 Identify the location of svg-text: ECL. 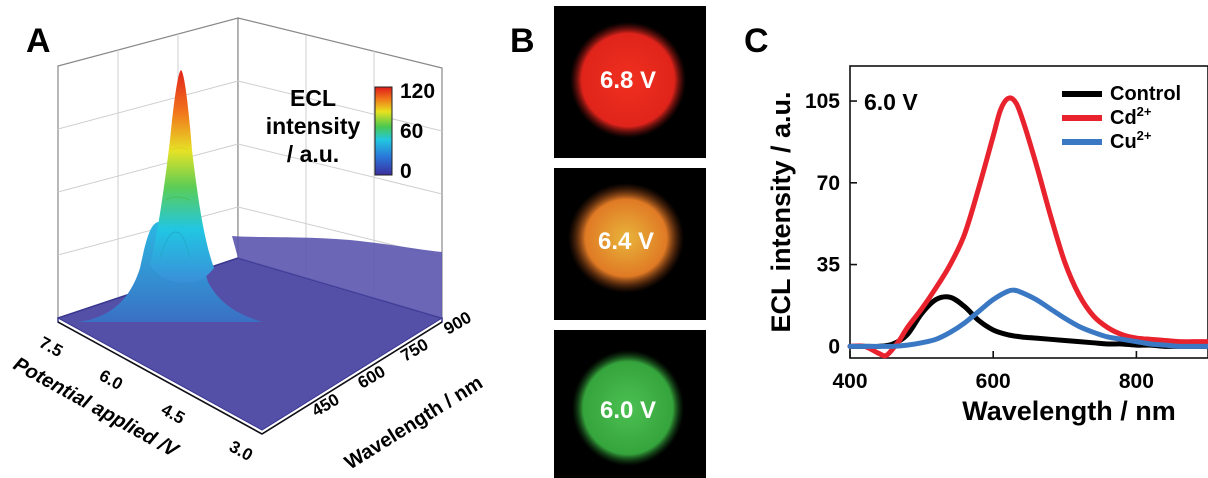
(313, 98).